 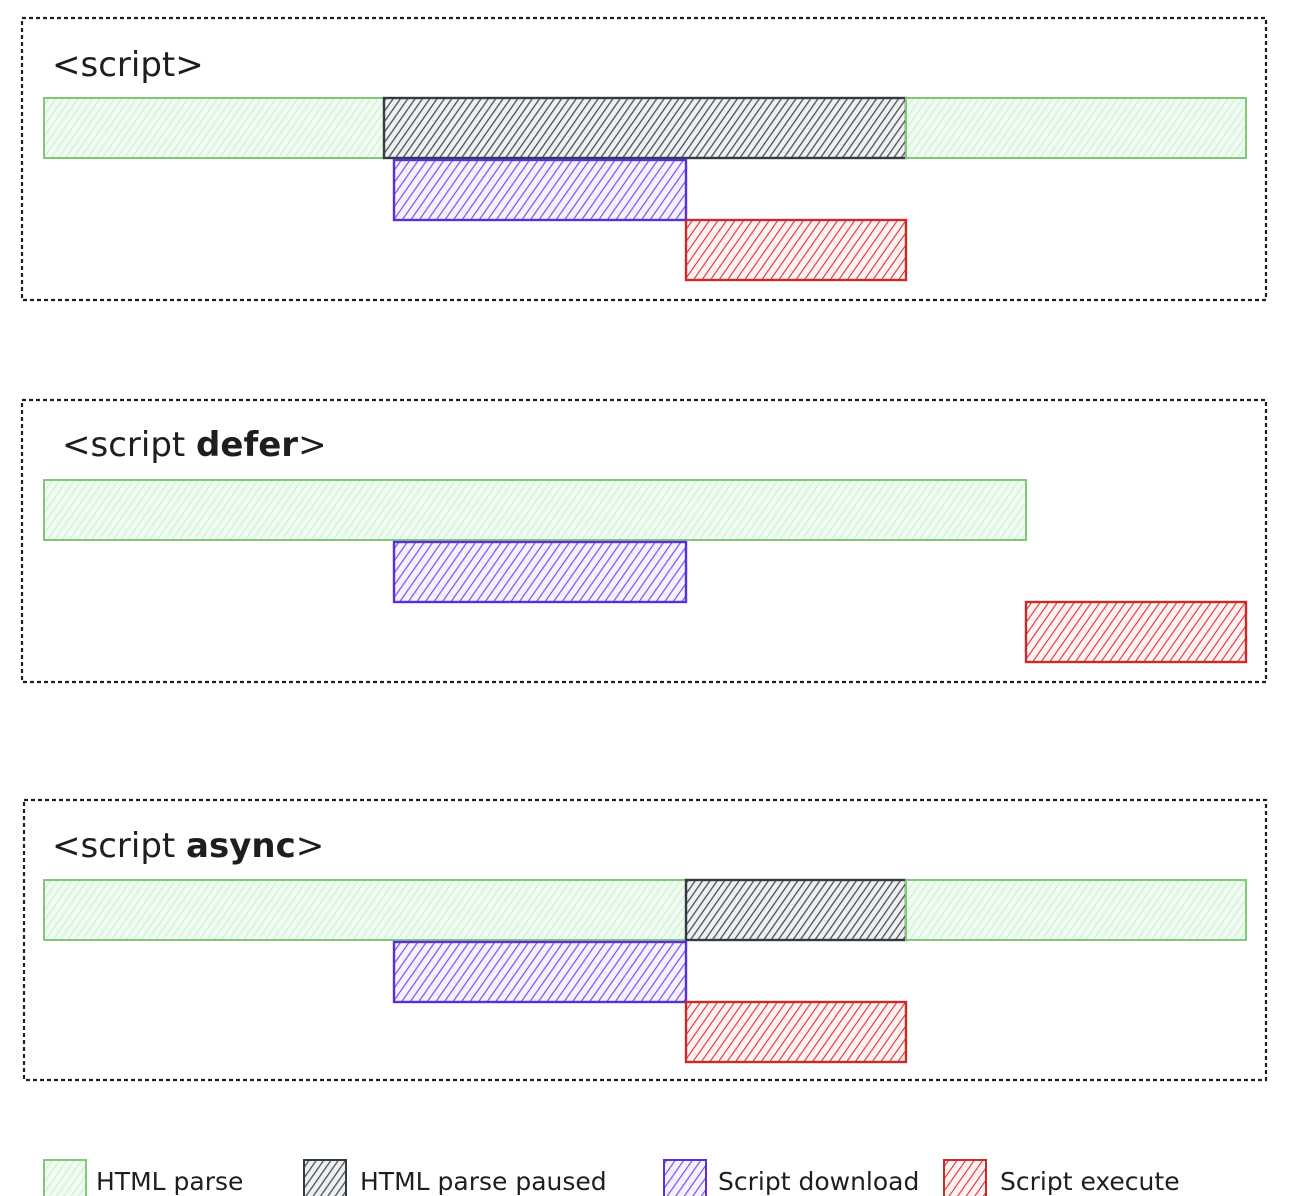 I want to click on legend-label: HTML parse, so click(x=169, y=1181).